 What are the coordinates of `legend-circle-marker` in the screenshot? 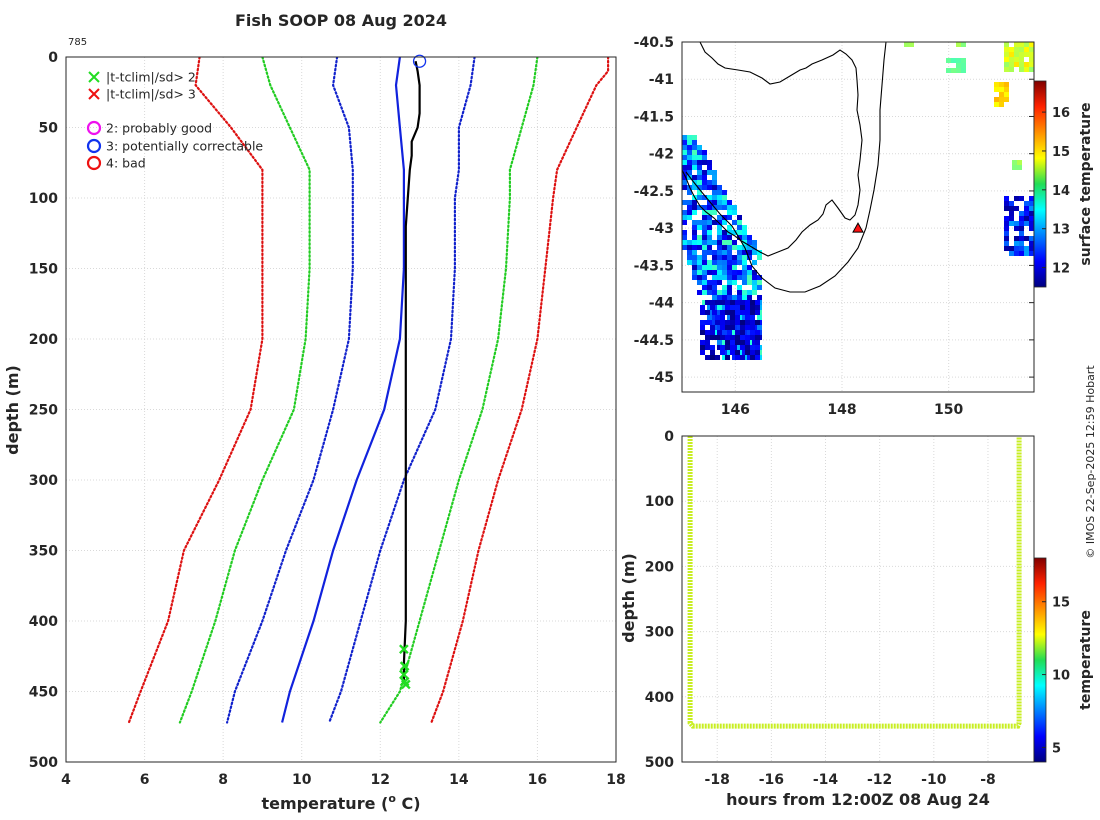 It's located at (94, 163).